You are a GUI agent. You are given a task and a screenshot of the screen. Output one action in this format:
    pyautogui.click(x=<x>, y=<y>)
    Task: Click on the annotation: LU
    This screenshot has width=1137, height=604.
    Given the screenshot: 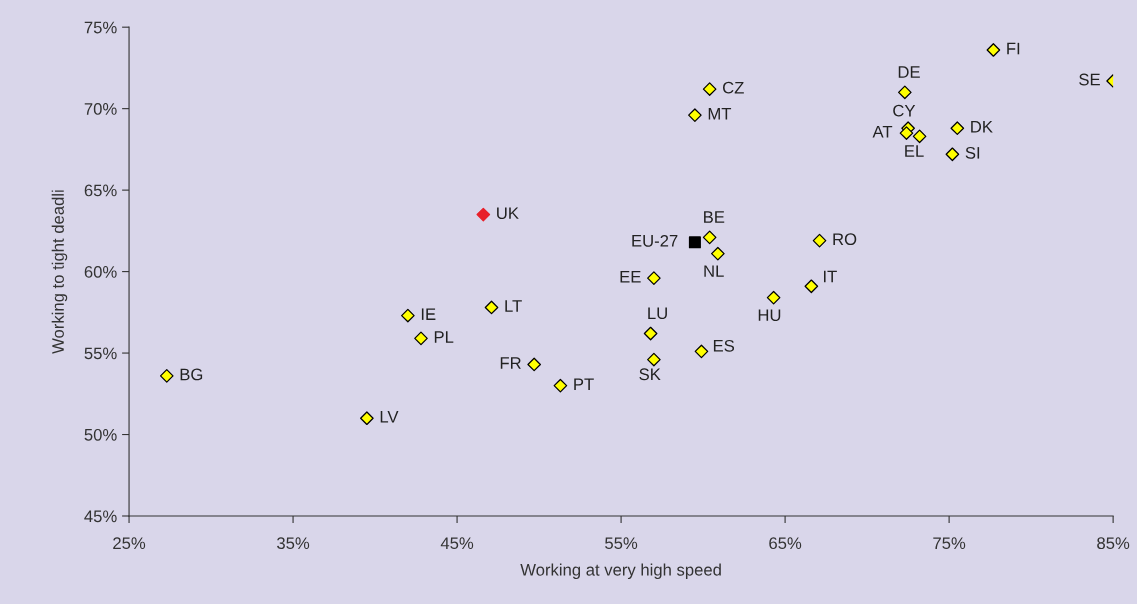 What is the action you would take?
    pyautogui.click(x=657, y=313)
    